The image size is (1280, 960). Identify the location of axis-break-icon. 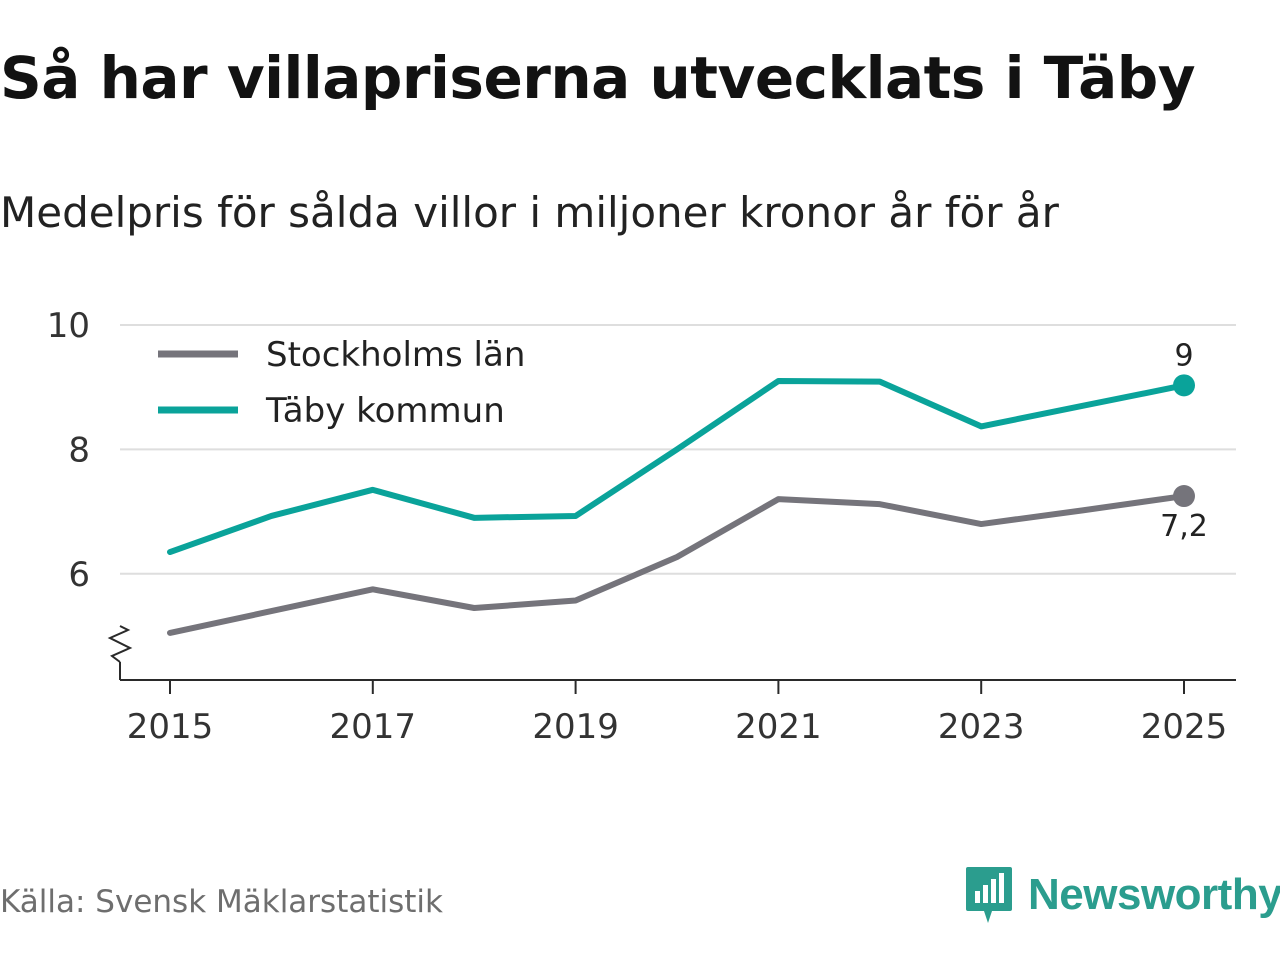
(120, 644).